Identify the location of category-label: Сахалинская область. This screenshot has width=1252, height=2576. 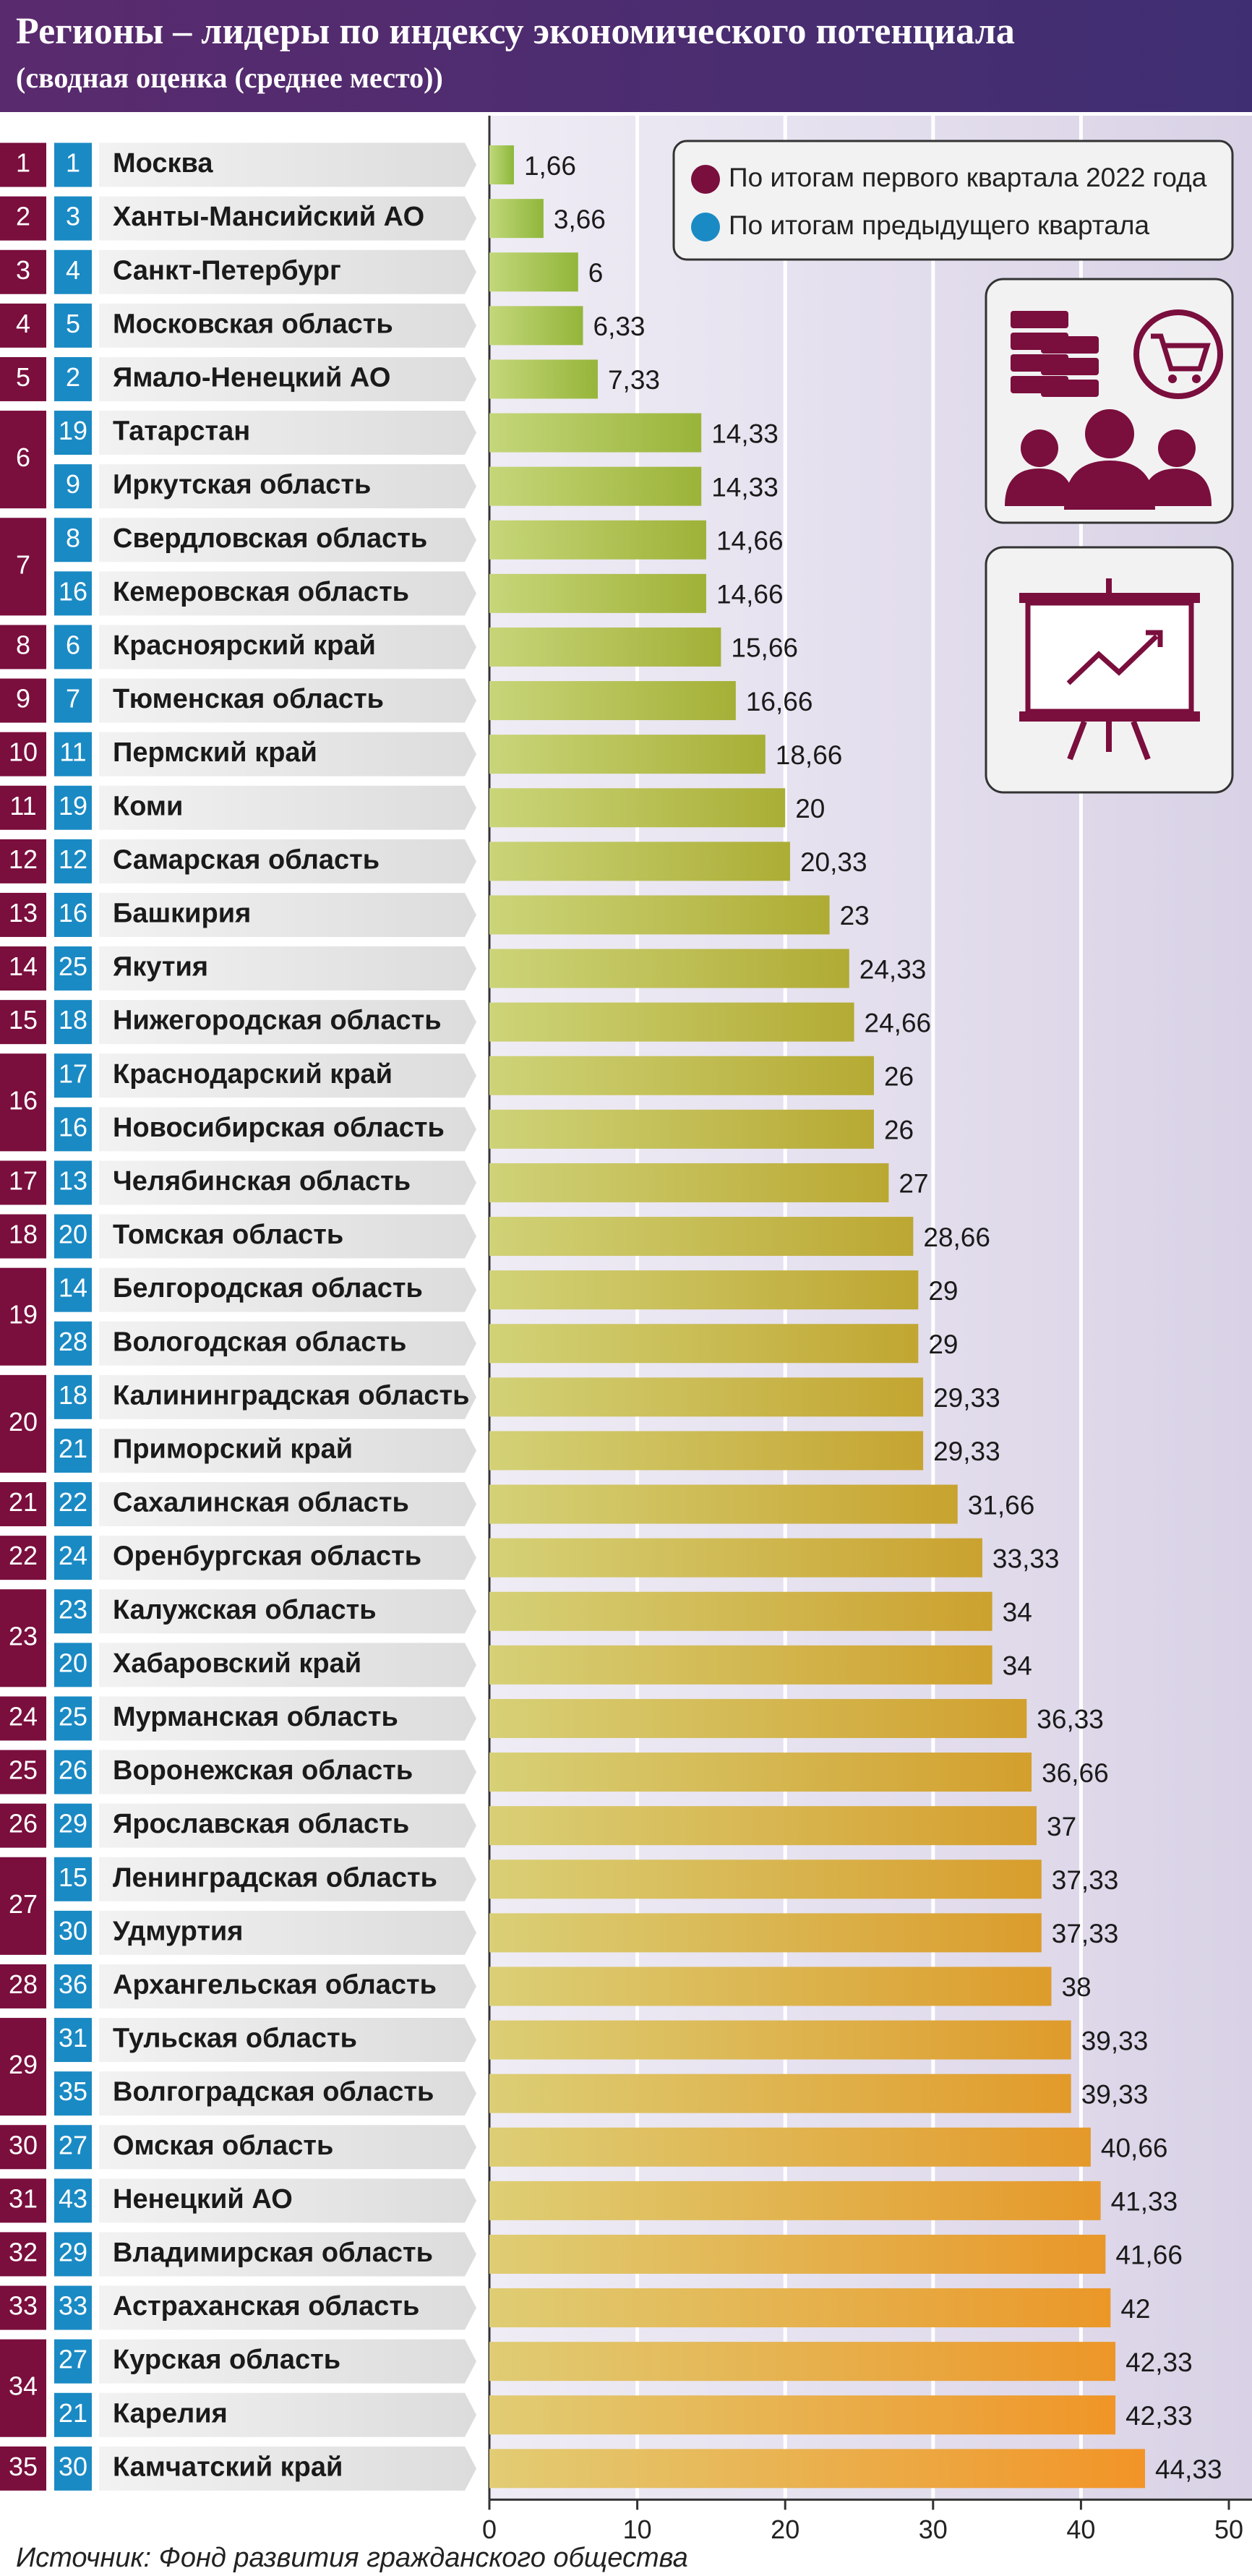
(261, 1503).